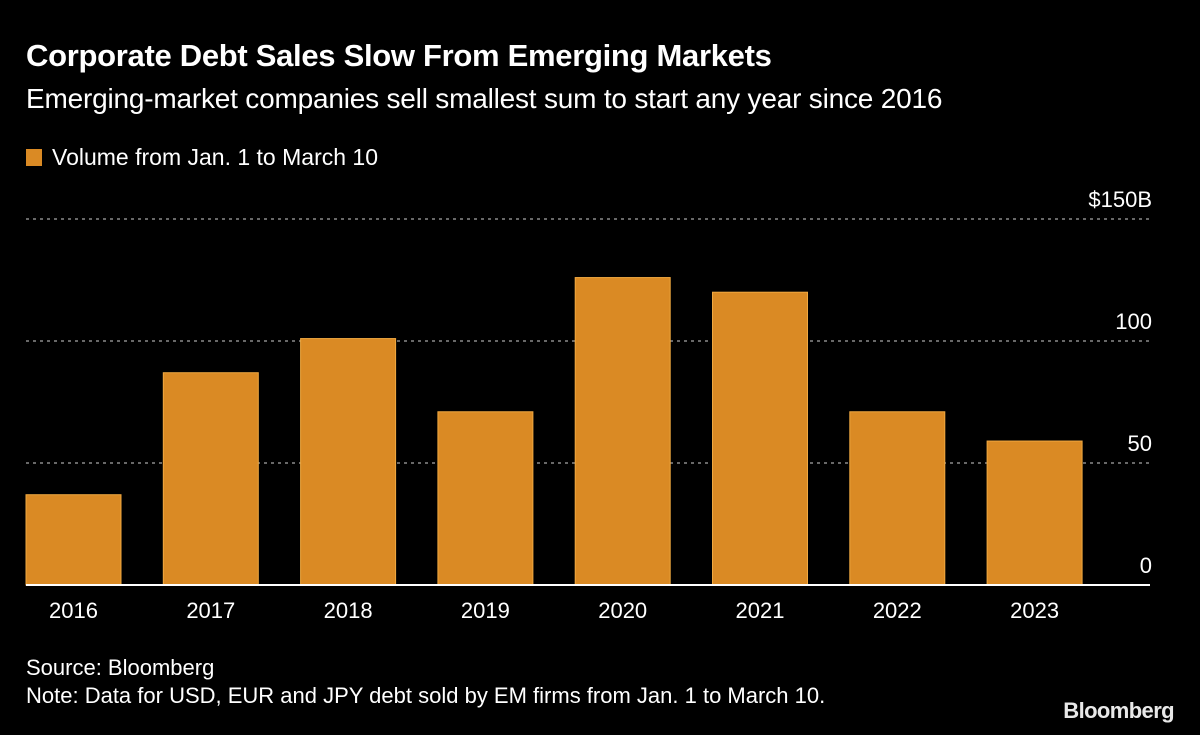 This screenshot has width=1200, height=735. I want to click on x-tick-label: 2018, so click(348, 610).